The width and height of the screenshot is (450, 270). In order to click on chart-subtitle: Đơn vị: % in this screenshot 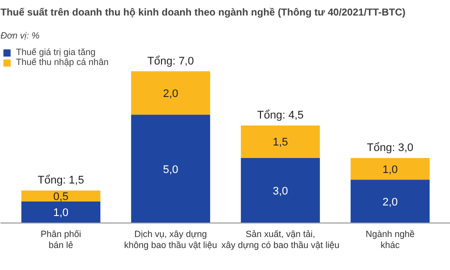, I will do `click(20, 35)`.